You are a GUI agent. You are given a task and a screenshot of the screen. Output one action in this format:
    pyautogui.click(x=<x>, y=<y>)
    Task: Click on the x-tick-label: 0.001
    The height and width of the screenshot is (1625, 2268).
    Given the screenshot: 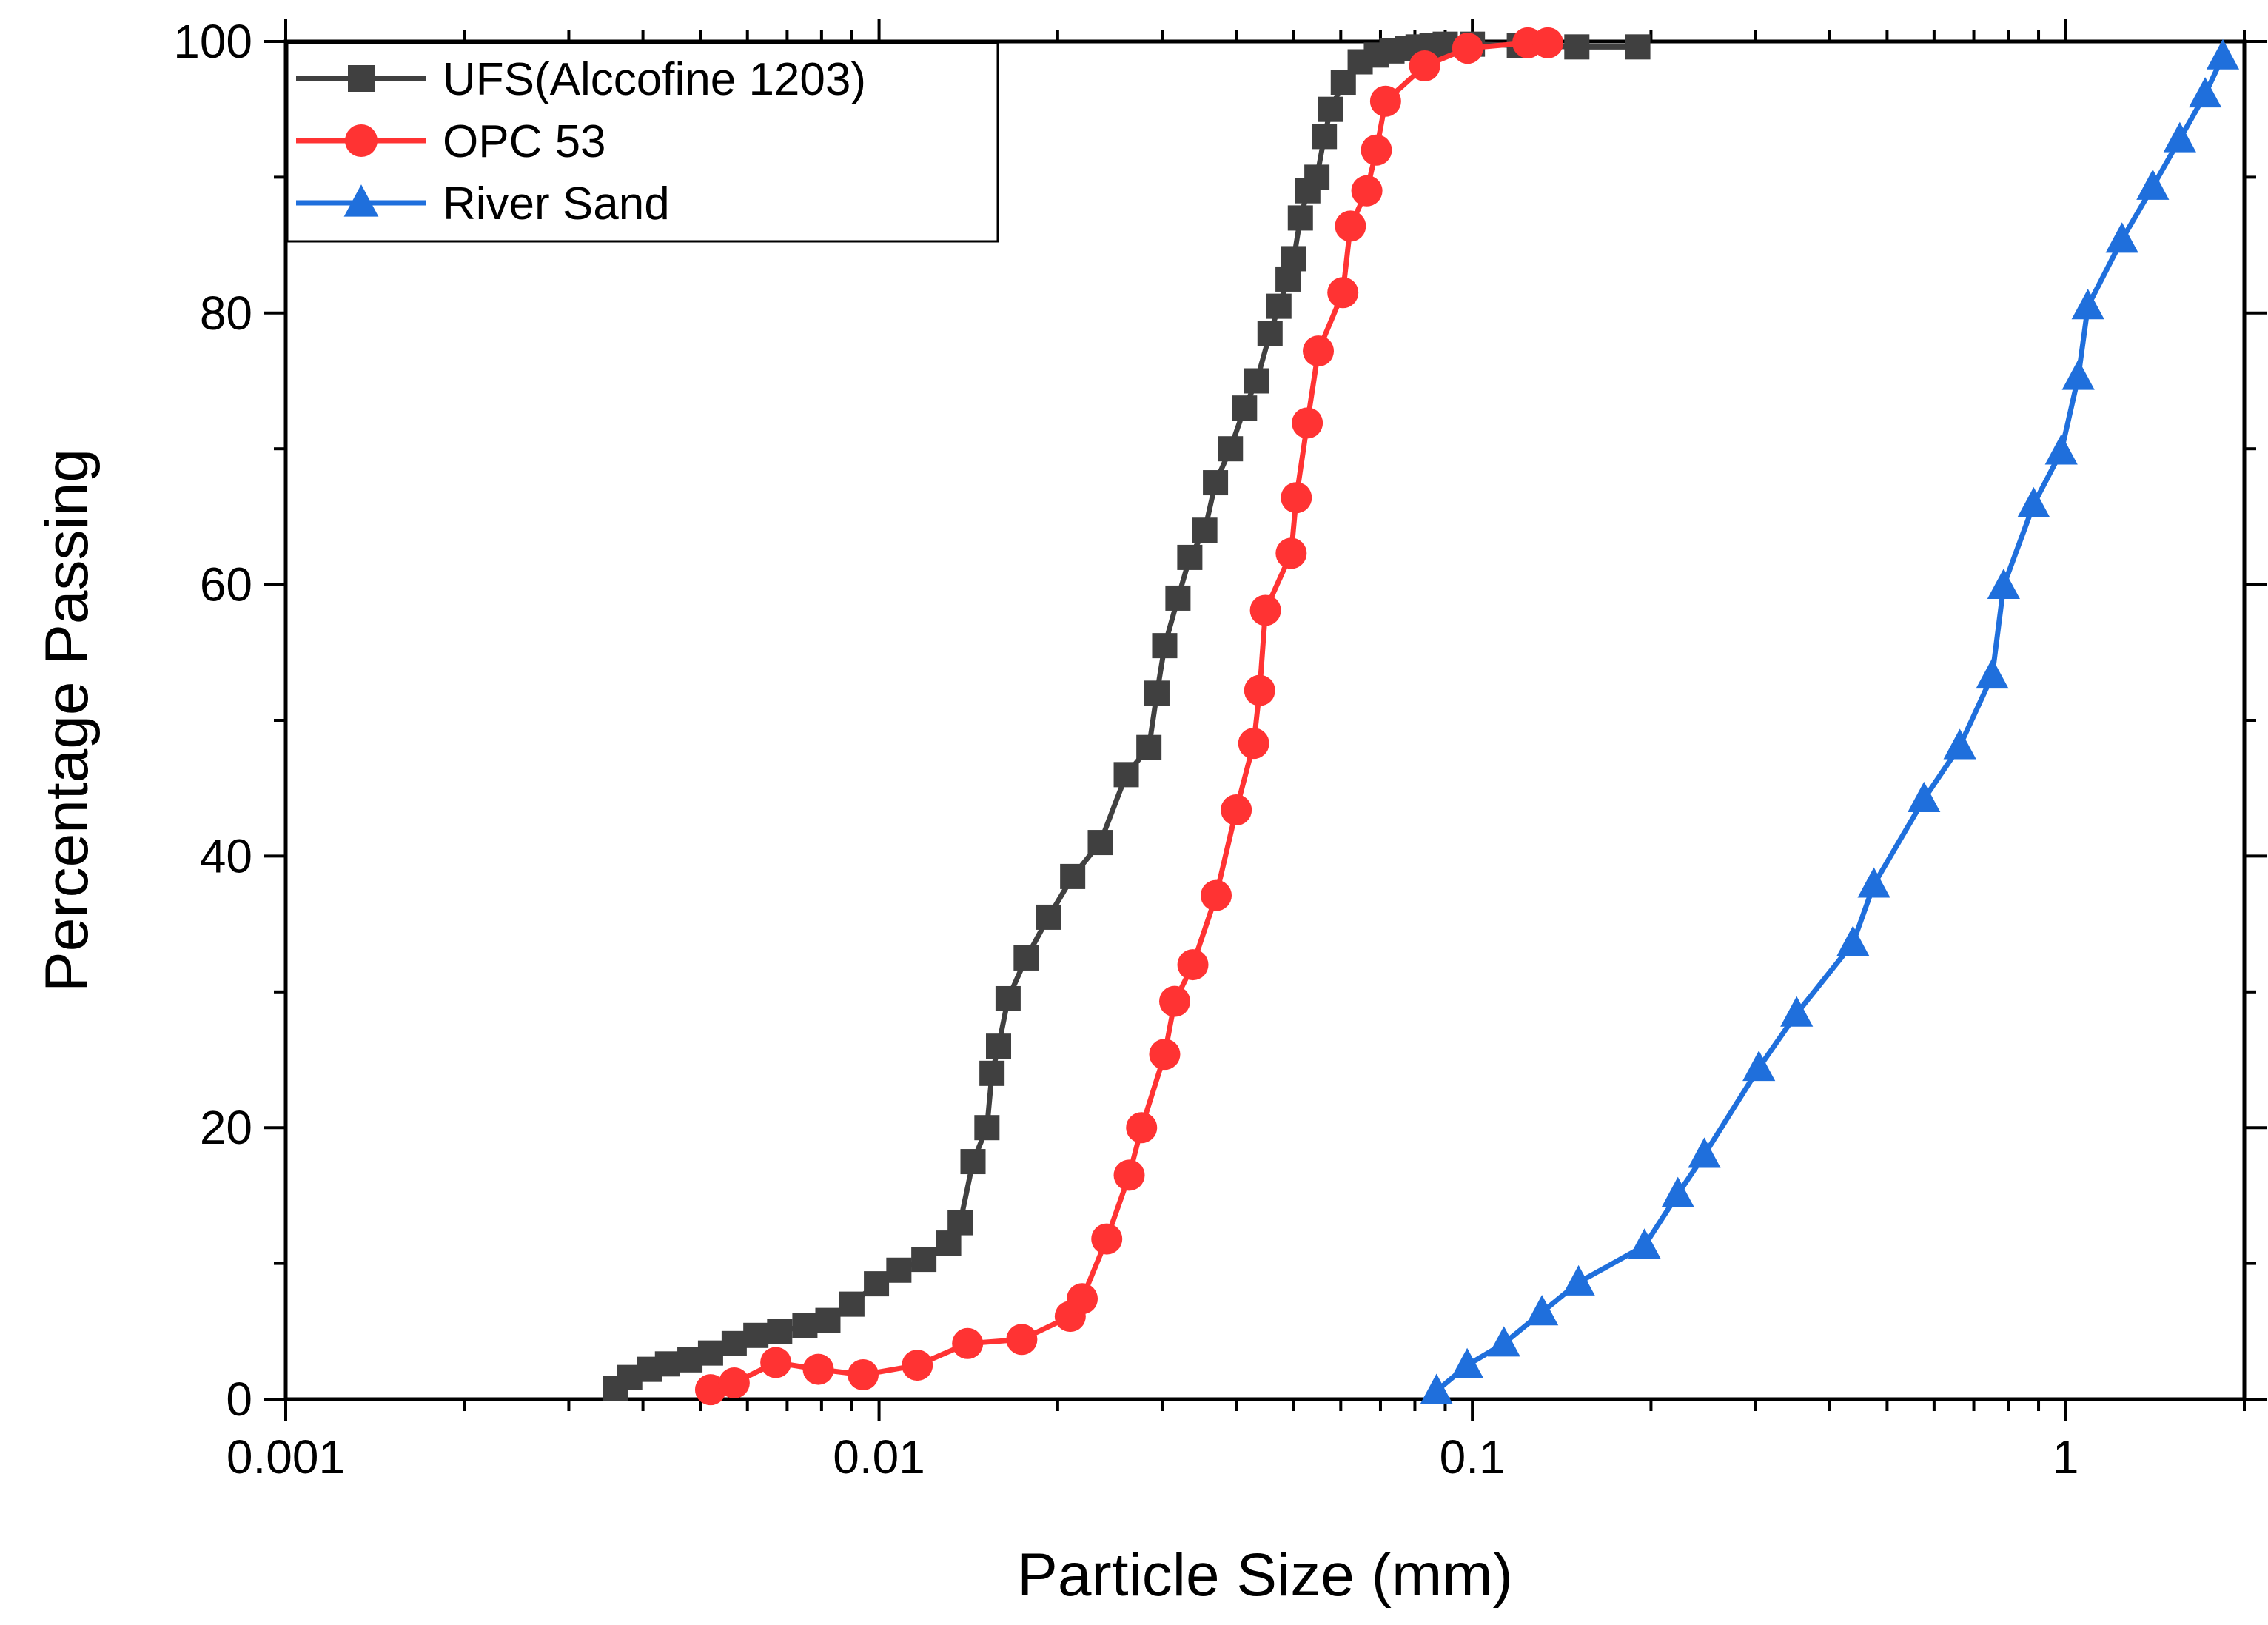 What is the action you would take?
    pyautogui.click(x=286, y=1457)
    